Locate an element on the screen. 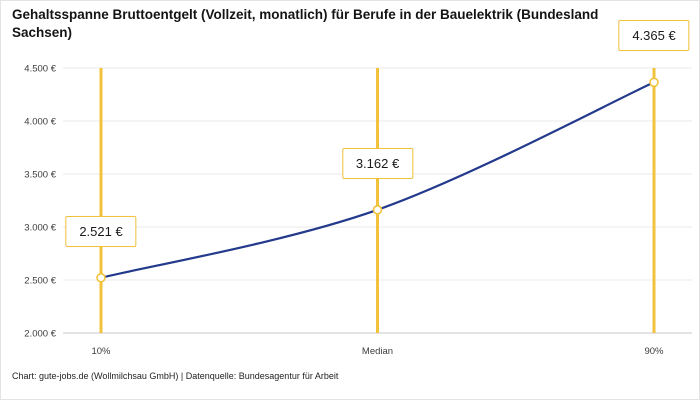 This screenshot has width=700, height=400. x-tick-label: 10% is located at coordinates (101, 351).